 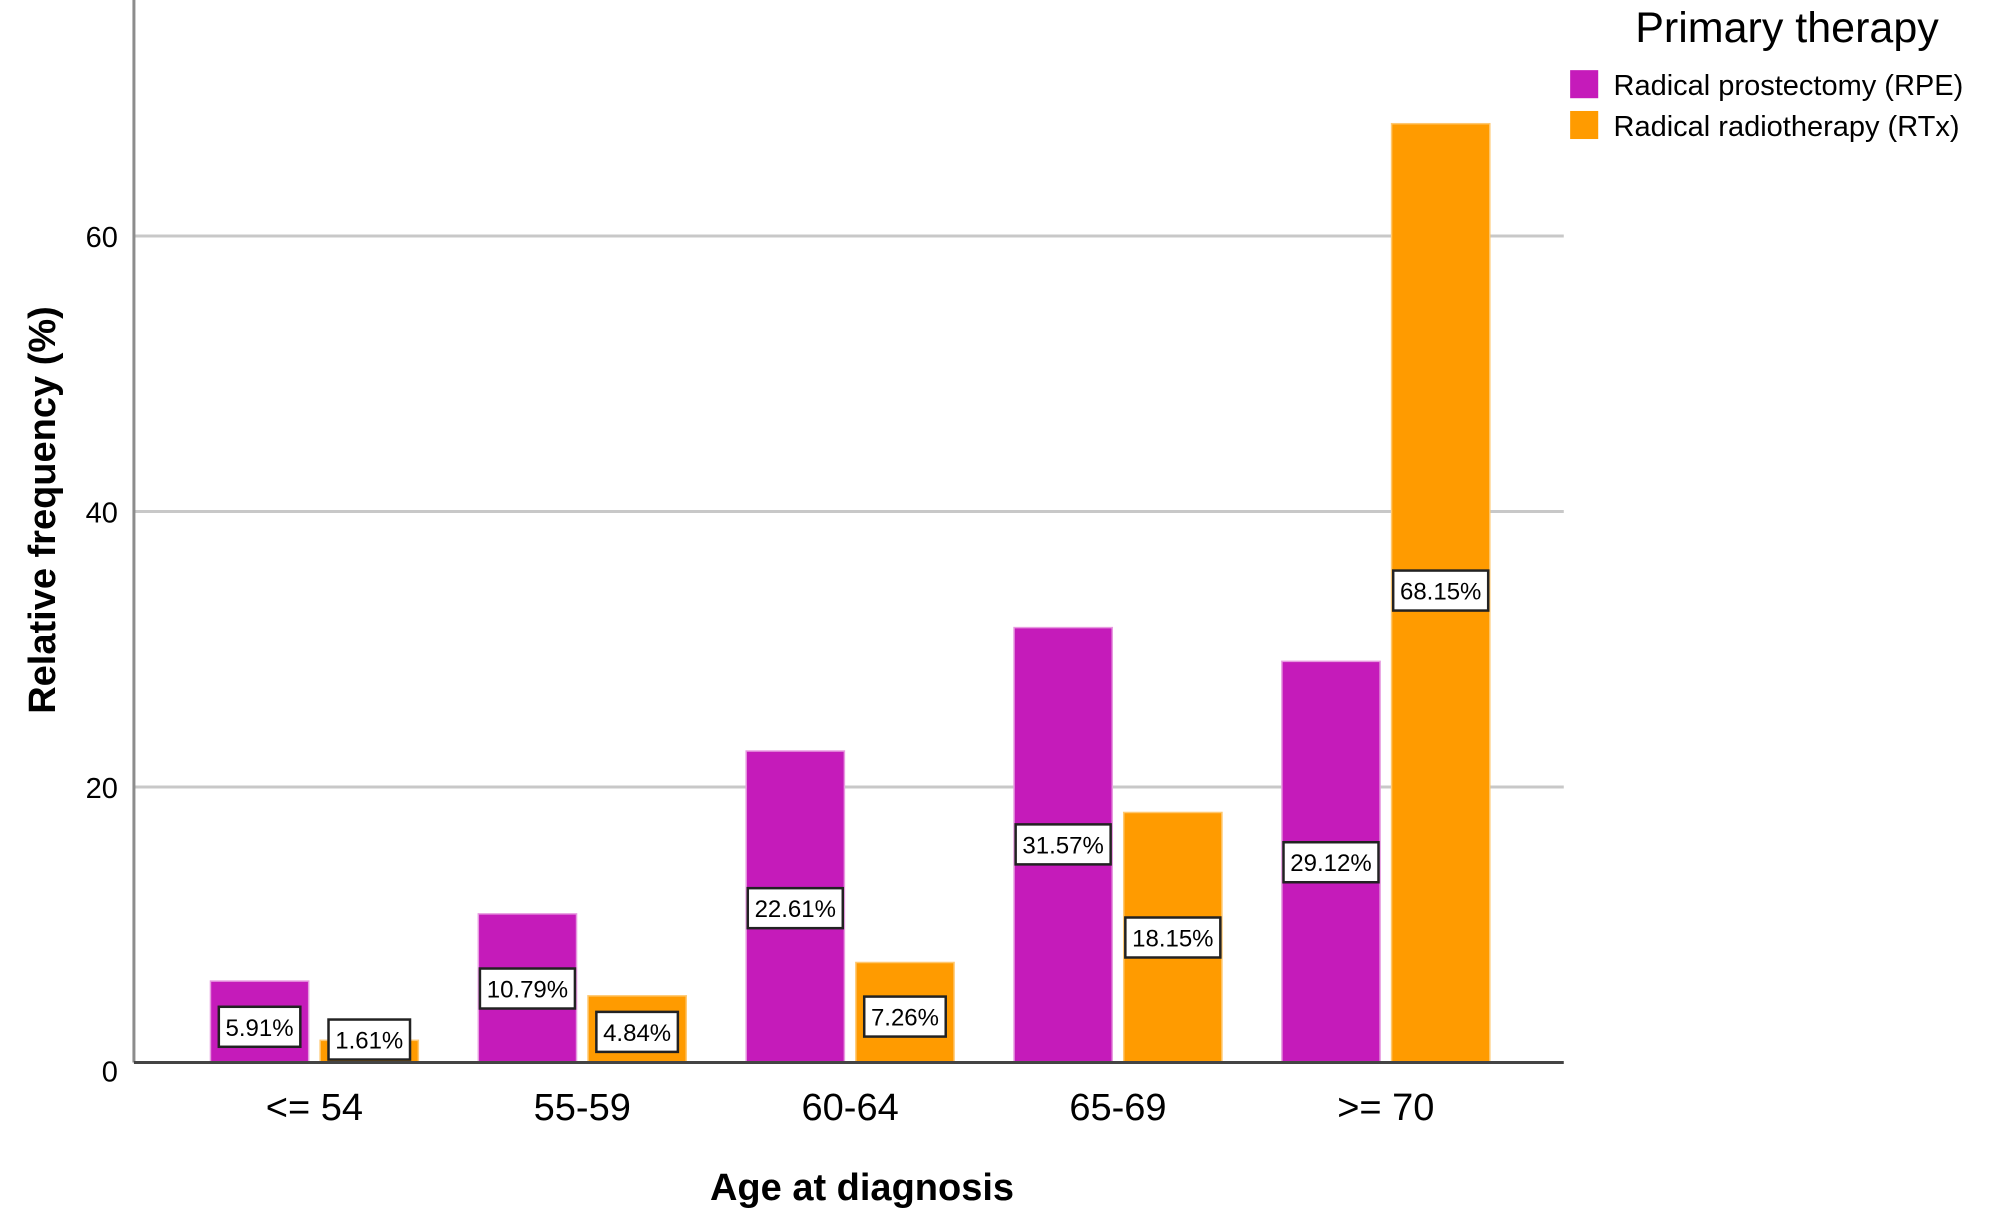 I want to click on data-label: 31.57%, so click(x=1062, y=845).